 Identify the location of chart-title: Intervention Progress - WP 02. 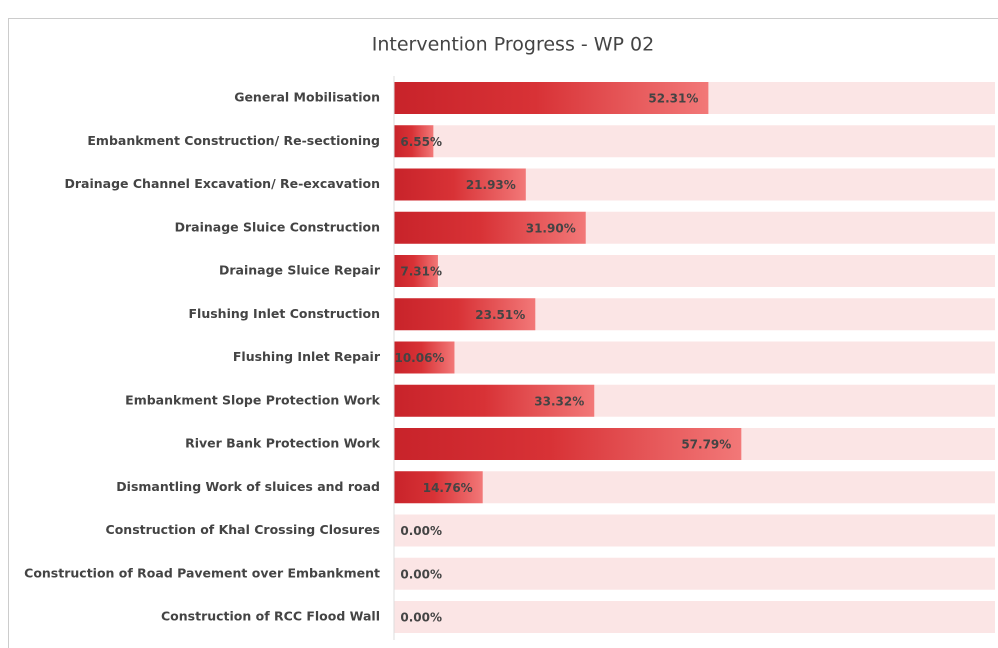
(513, 45).